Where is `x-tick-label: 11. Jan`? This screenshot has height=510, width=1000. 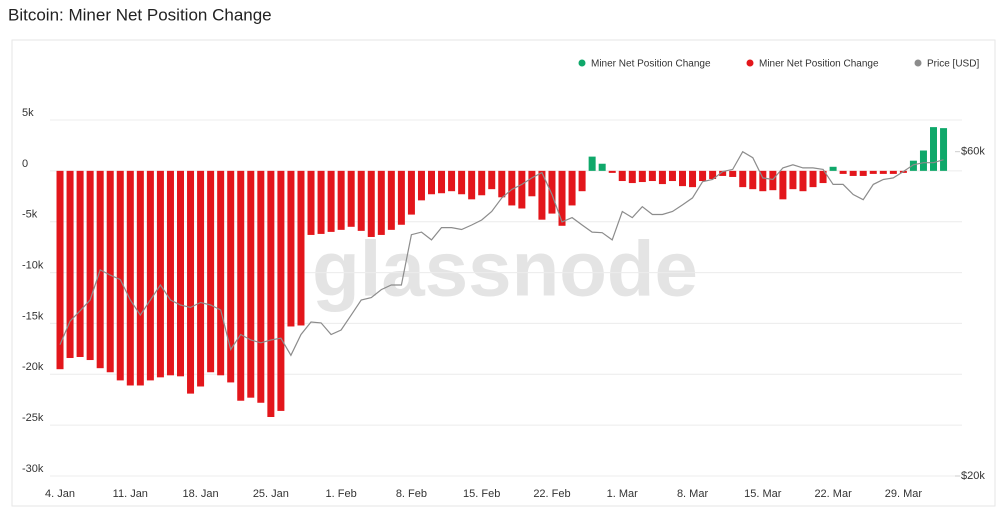 x-tick-label: 11. Jan is located at coordinates (130, 494).